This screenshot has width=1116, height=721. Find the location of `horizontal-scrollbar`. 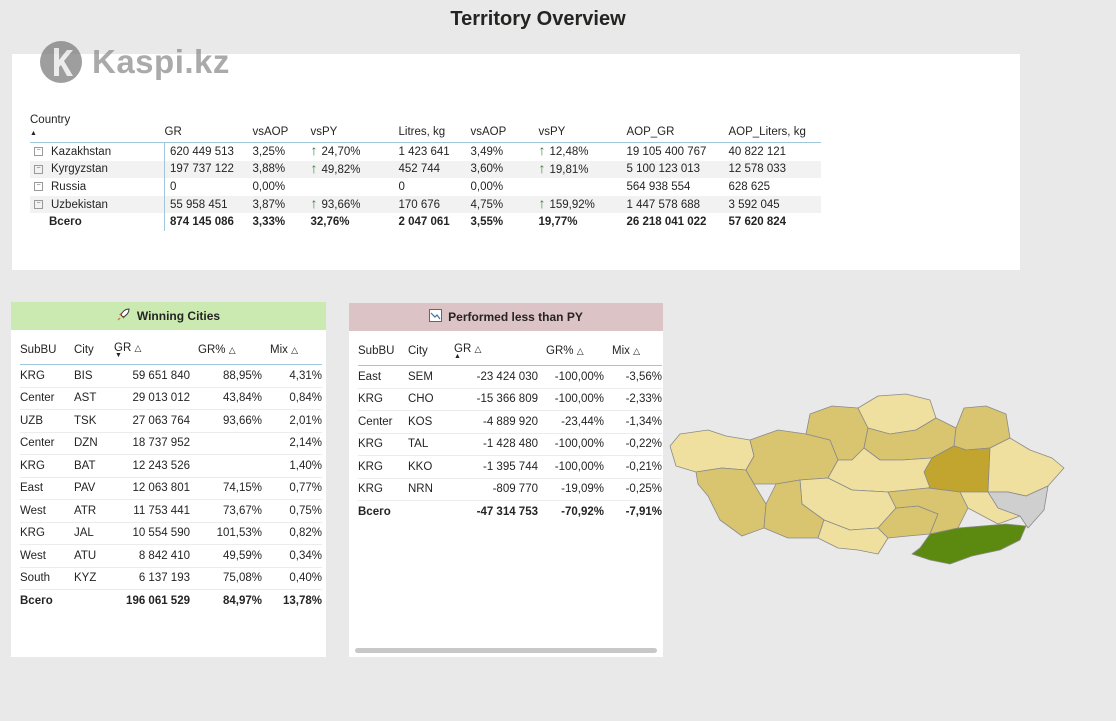

horizontal-scrollbar is located at coordinates (506, 650).